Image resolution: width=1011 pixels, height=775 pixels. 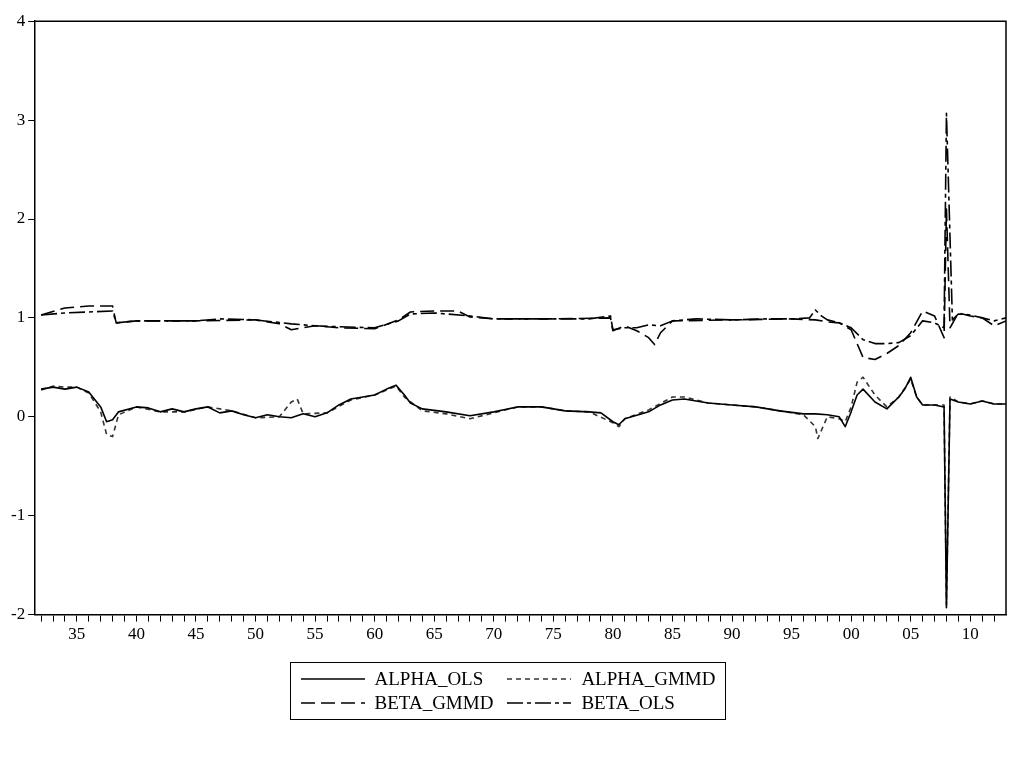 I want to click on y-tick-label: 3, so click(x=21, y=119).